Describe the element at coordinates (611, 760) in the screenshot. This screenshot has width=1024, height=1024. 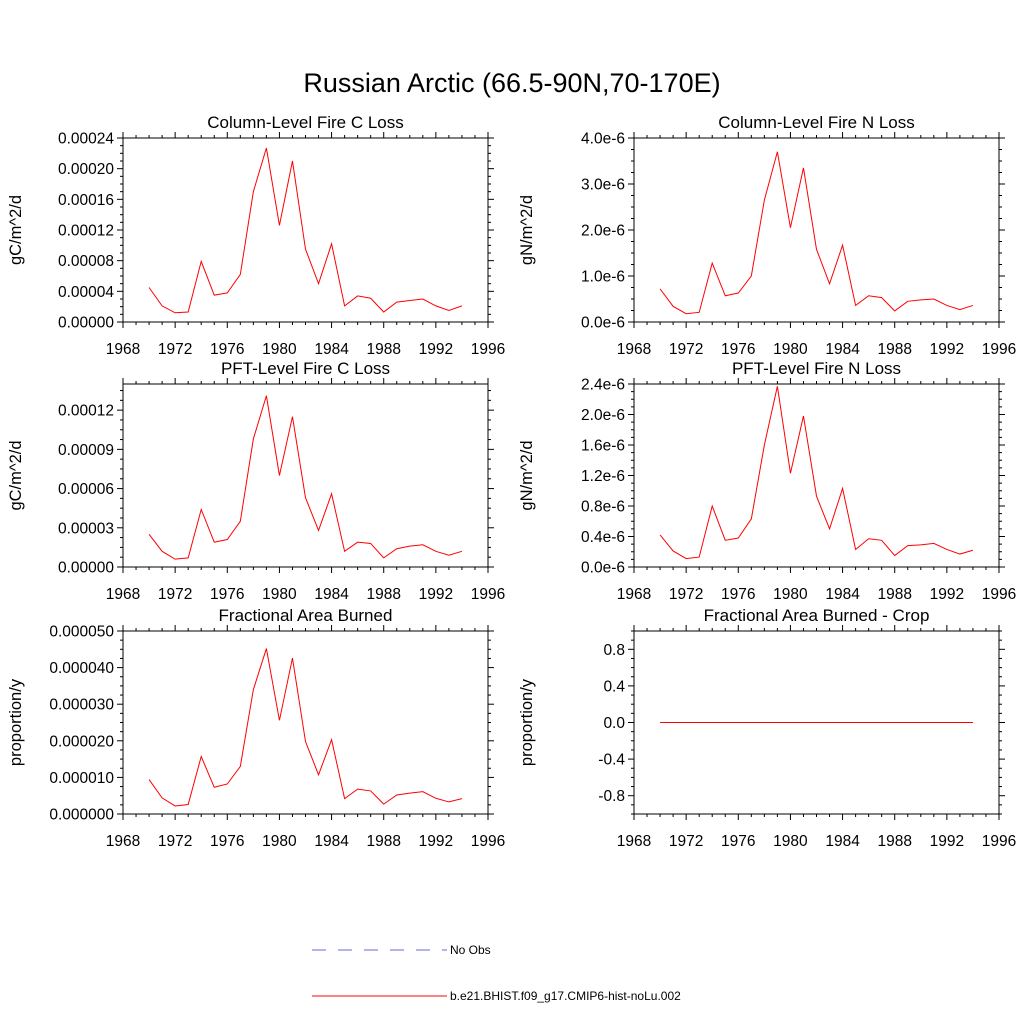
I see `y-tick-label: -0.4` at that location.